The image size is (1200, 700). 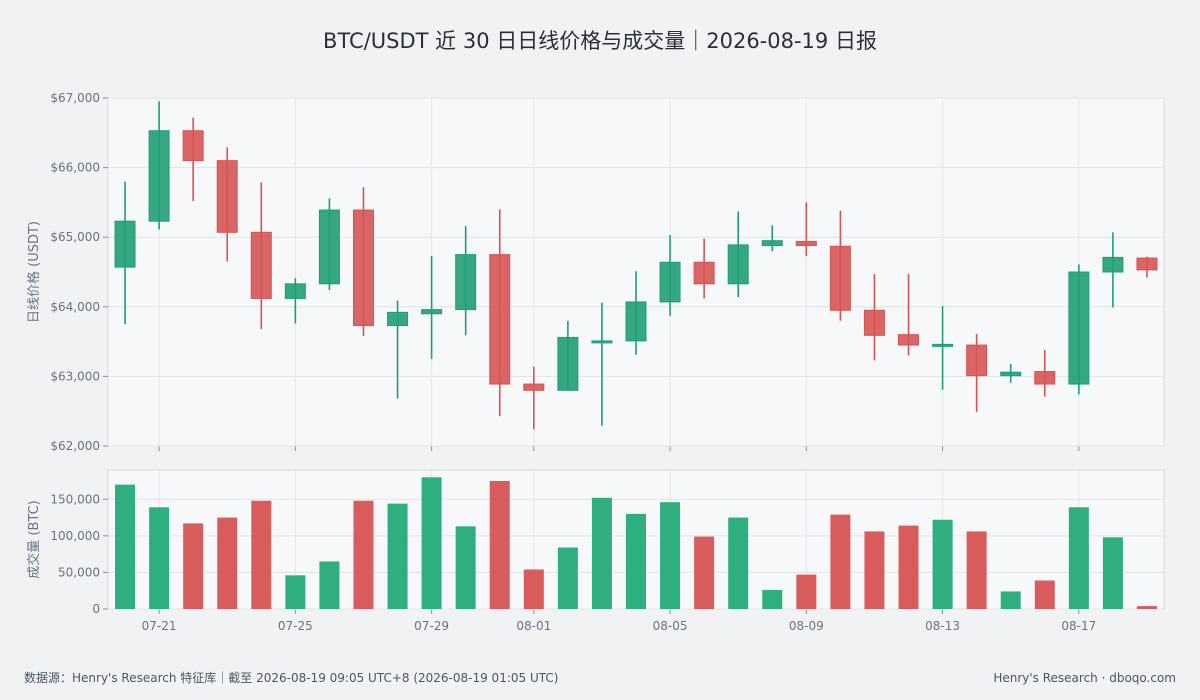 What do you see at coordinates (942, 626) in the screenshot?
I see `x-tick-label: 08-13` at bounding box center [942, 626].